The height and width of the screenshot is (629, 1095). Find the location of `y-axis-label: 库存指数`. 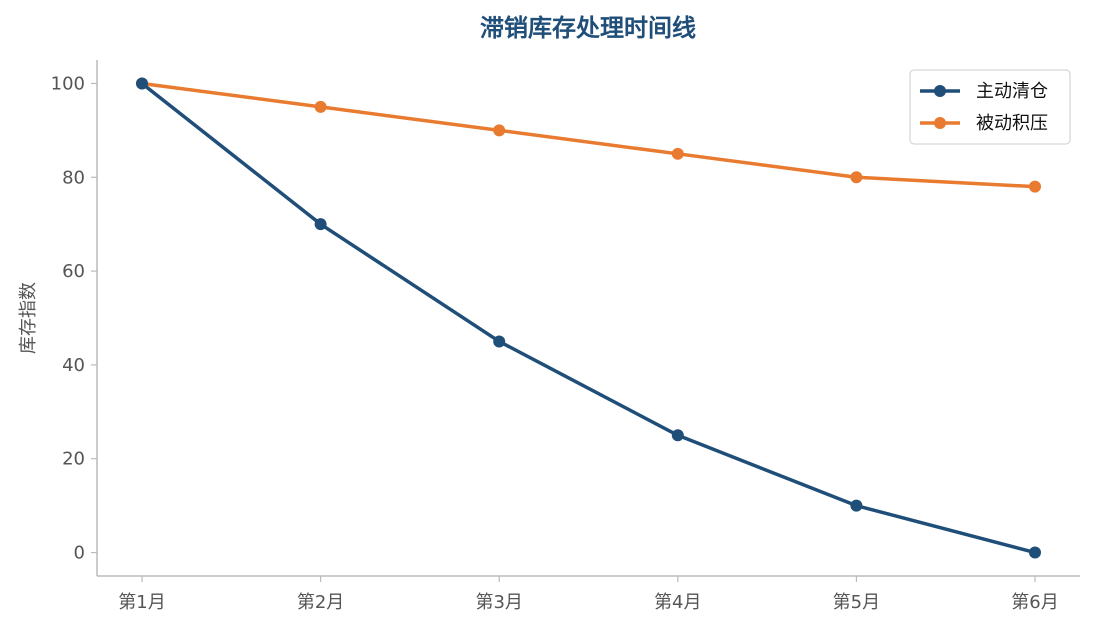

y-axis-label: 库存指数 is located at coordinates (28, 318).